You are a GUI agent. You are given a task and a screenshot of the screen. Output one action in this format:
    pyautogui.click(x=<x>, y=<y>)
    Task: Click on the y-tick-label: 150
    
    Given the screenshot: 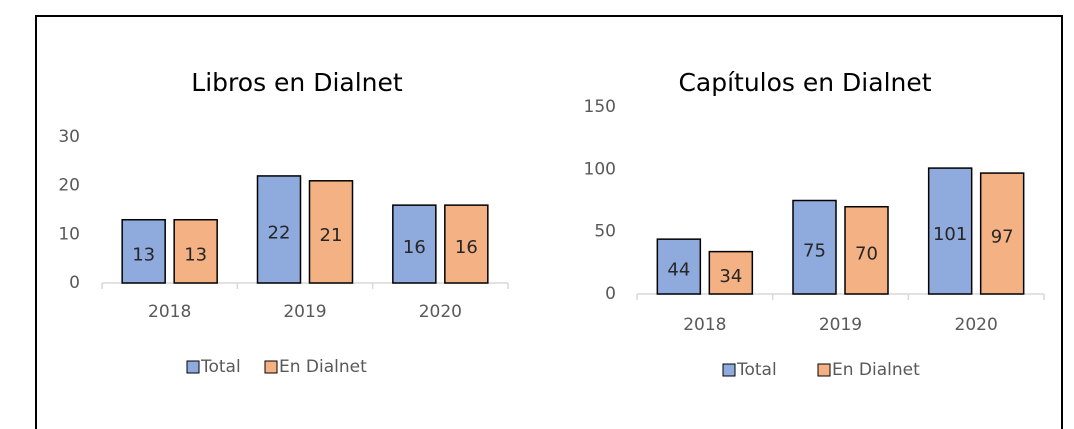 What is the action you would take?
    pyautogui.click(x=600, y=107)
    